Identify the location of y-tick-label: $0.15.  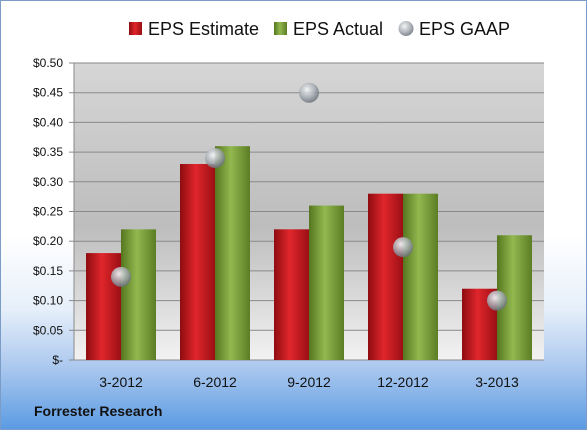
(48, 271).